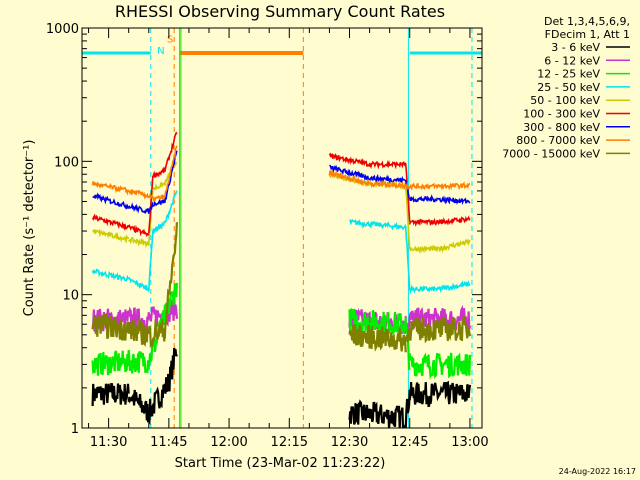  Describe the element at coordinates (289, 442) in the screenshot. I see `x-tick-label: 12:15` at that location.